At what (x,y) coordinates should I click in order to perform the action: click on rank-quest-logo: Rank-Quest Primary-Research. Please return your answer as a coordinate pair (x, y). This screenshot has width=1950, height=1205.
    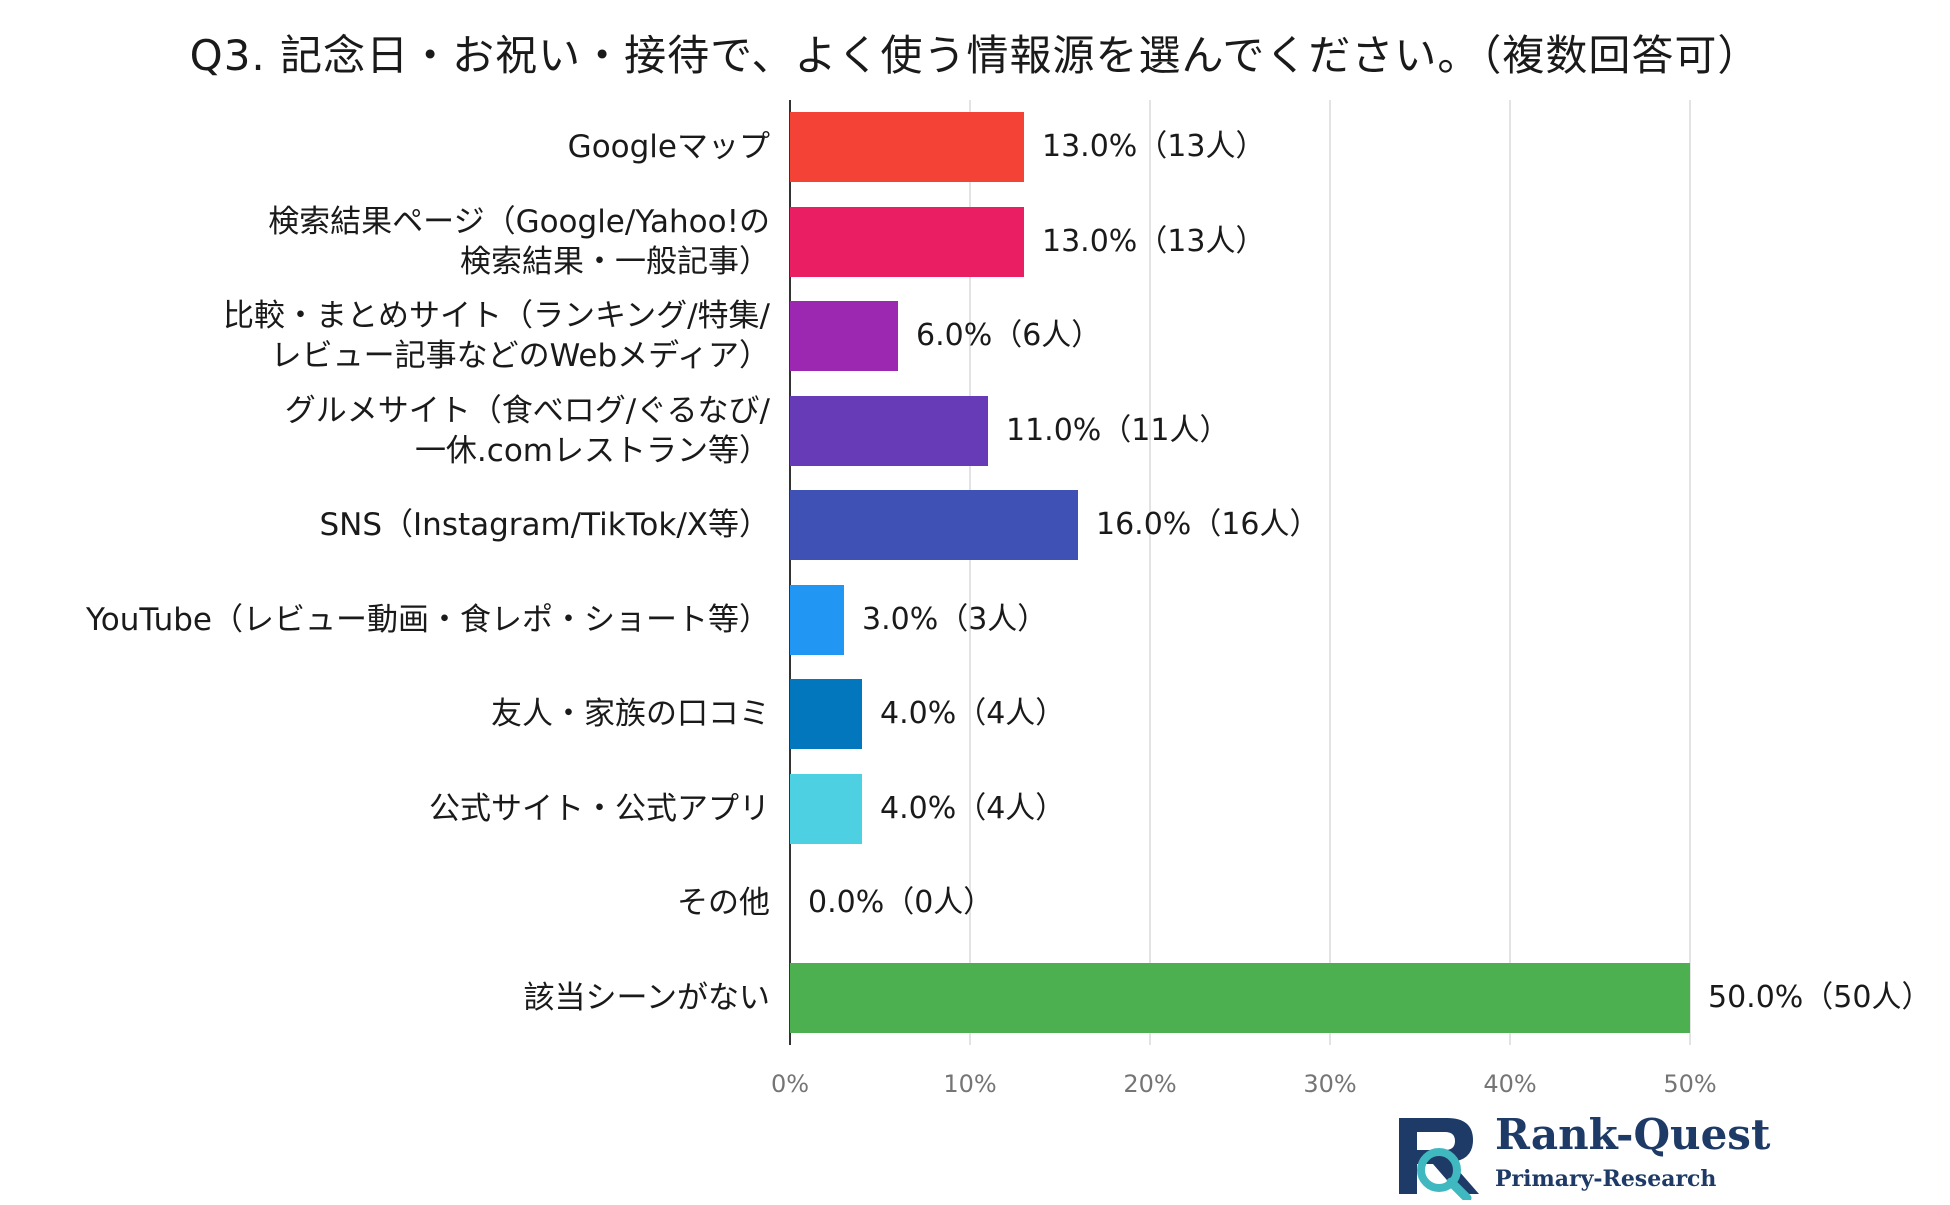
    Looking at the image, I should click on (1582, 1155).